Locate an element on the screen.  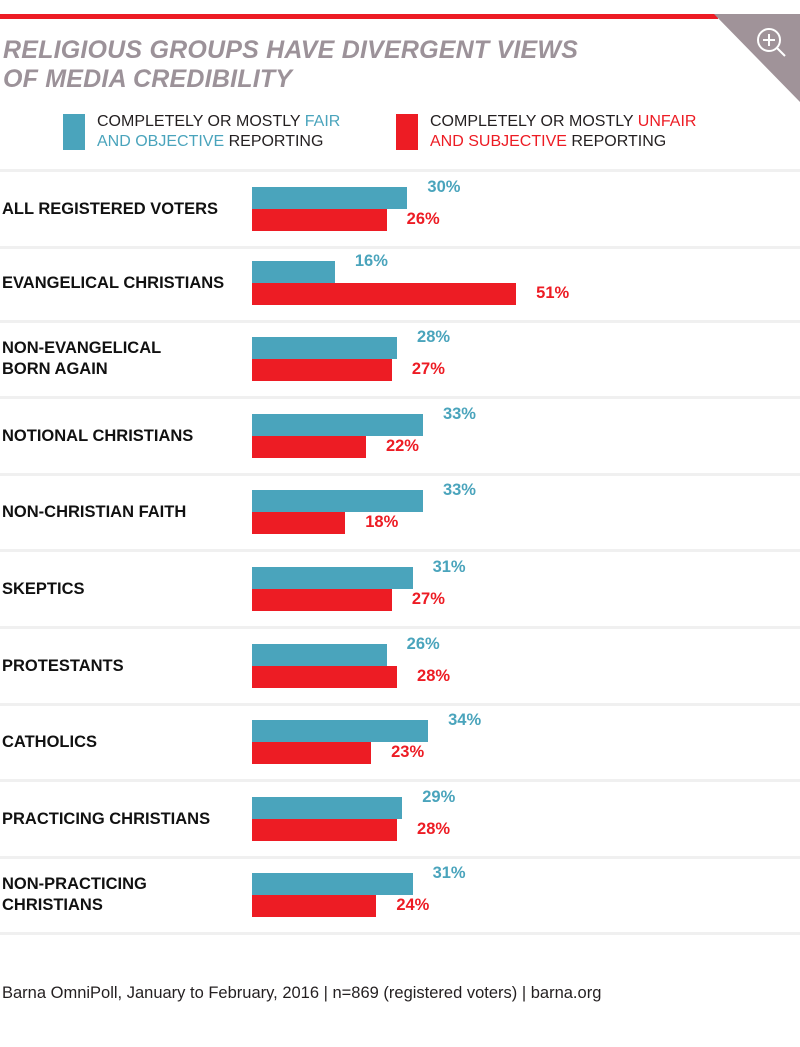
chart-row: CATHOLICS 34% 23% is located at coordinates (400, 743).